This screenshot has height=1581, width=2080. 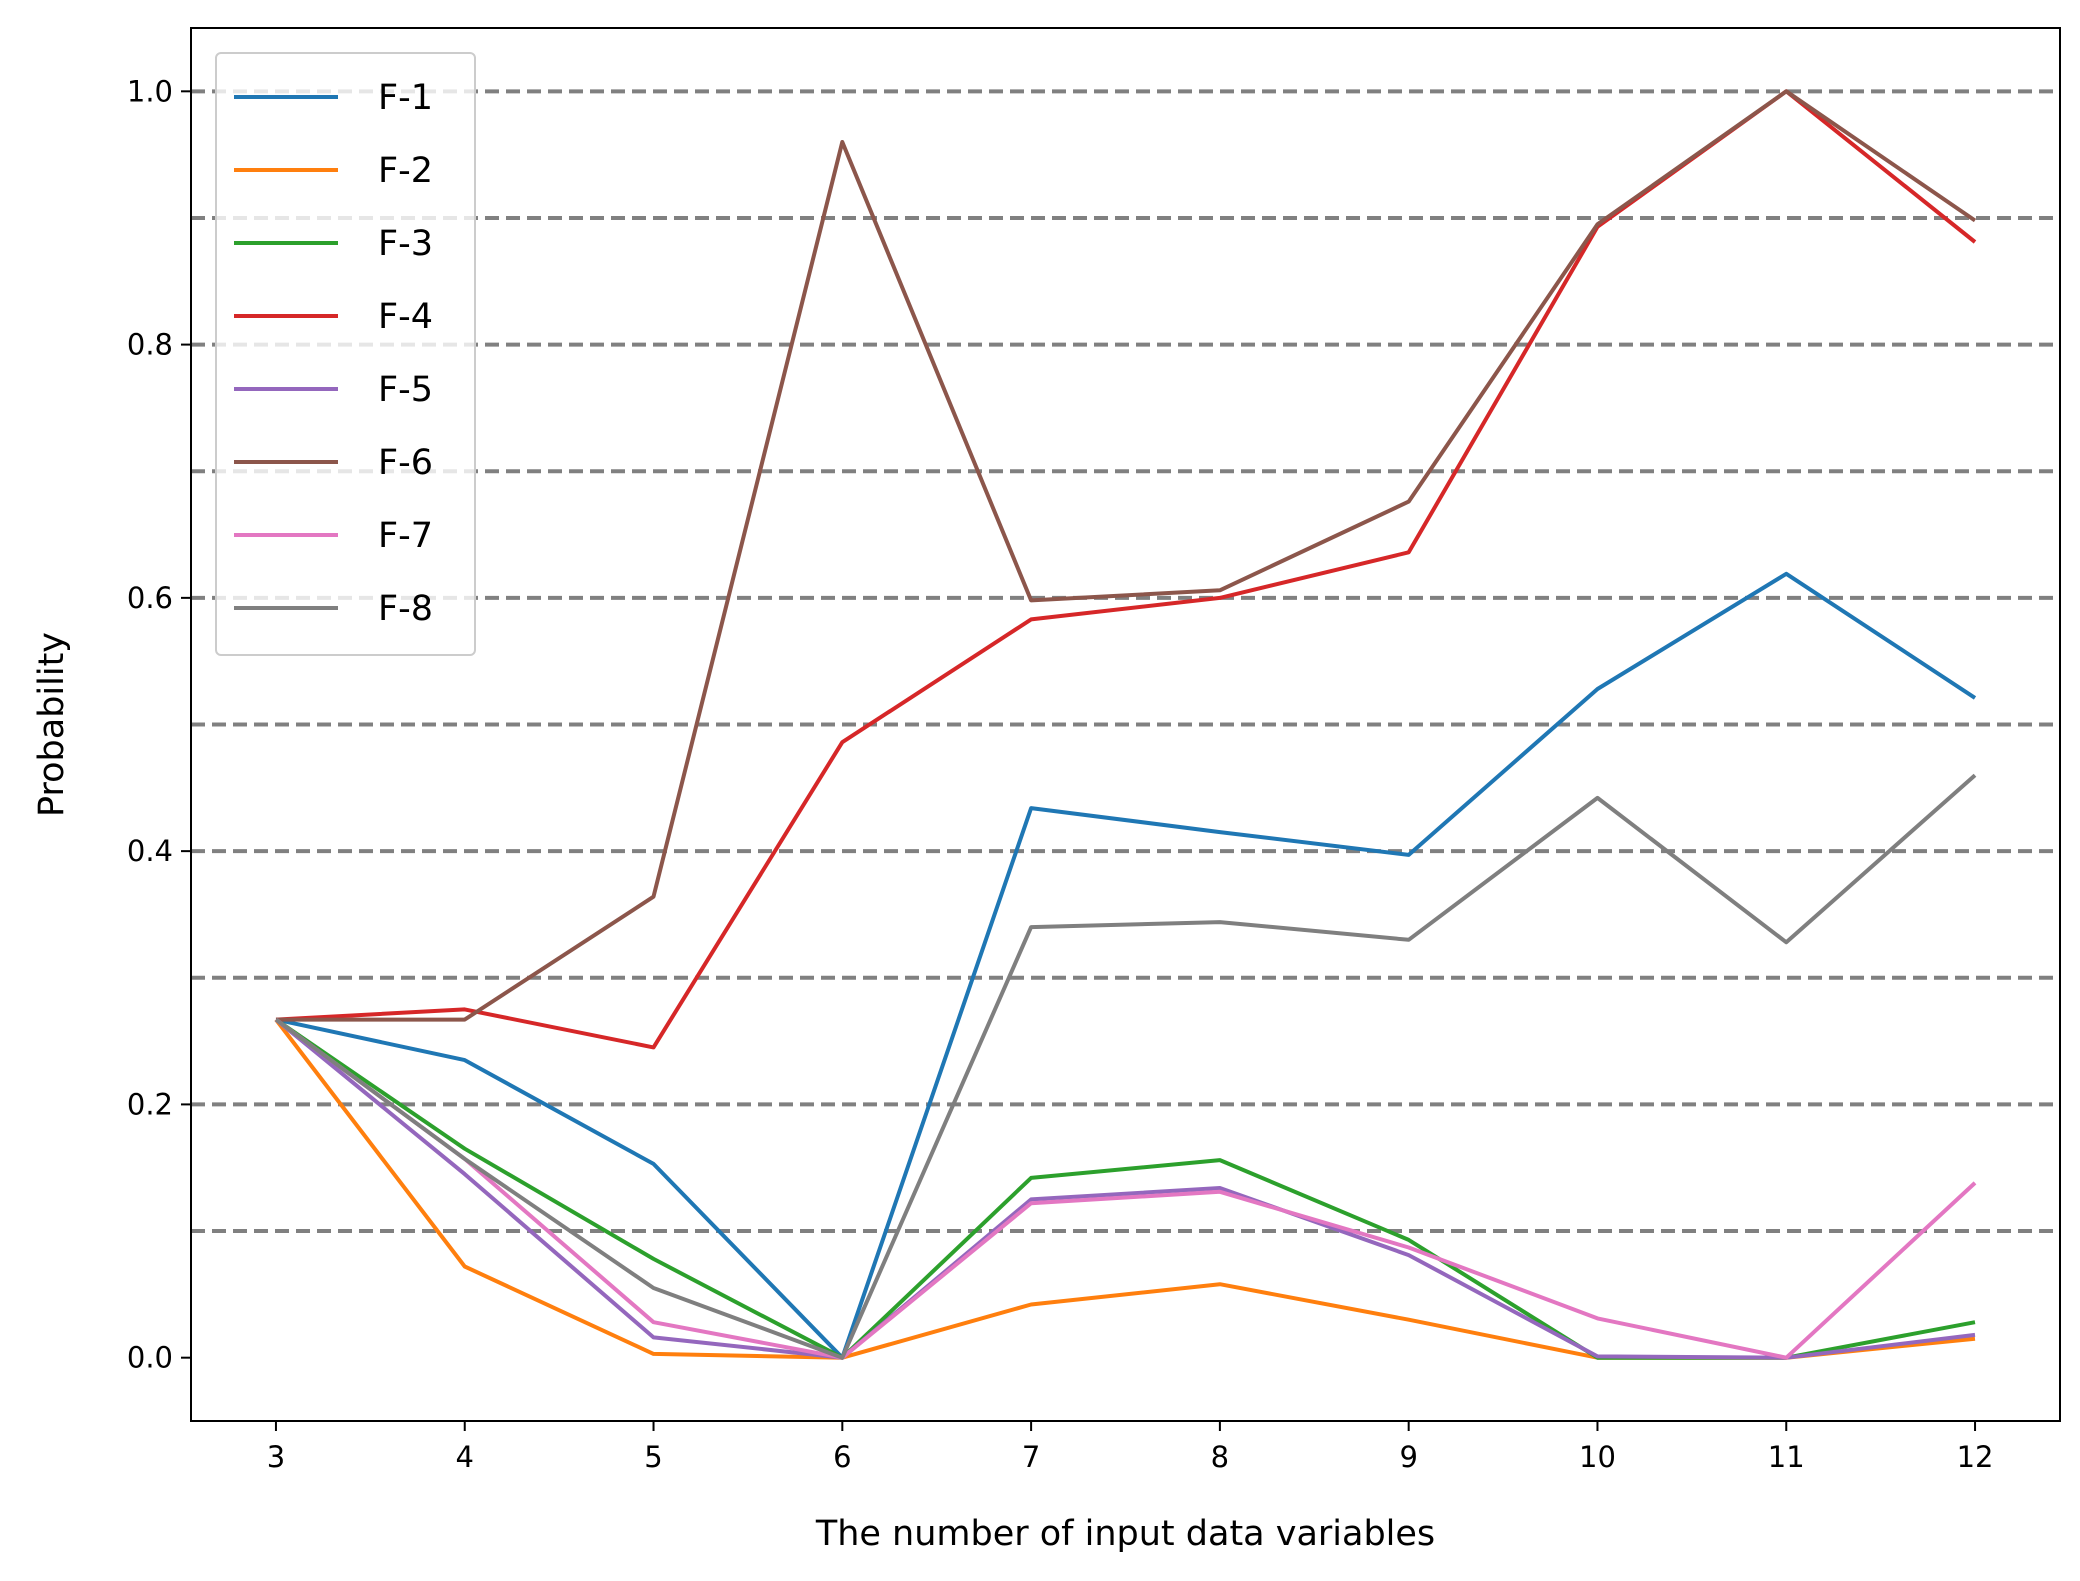 What do you see at coordinates (405, 98) in the screenshot?
I see `legend-label: F-1` at bounding box center [405, 98].